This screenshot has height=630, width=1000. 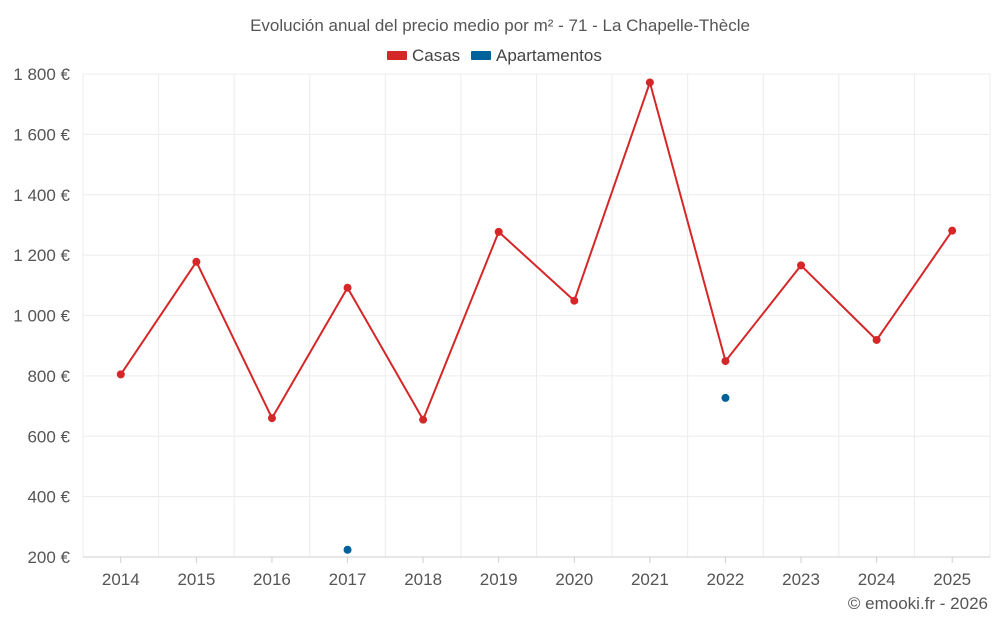 I want to click on legend-swatch-apartamentos, so click(x=481, y=55).